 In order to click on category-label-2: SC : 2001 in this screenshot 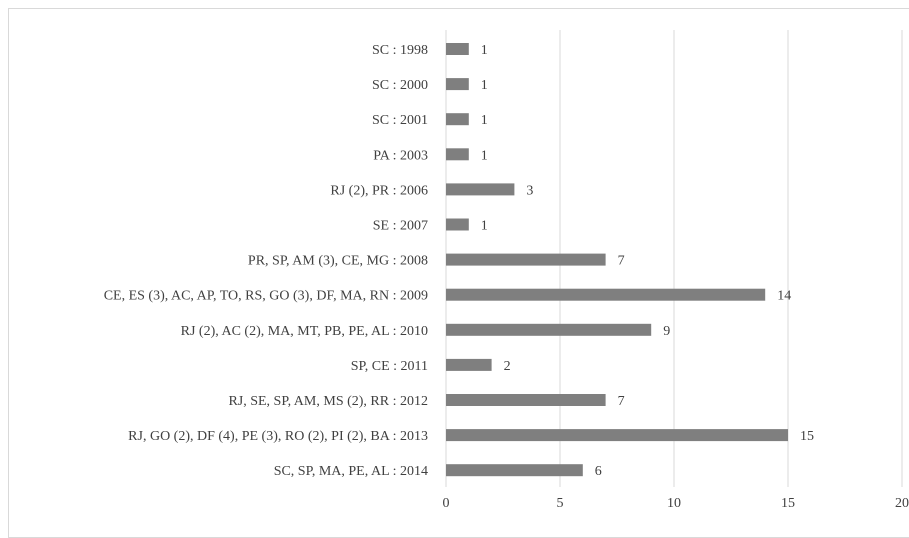, I will do `click(400, 120)`.